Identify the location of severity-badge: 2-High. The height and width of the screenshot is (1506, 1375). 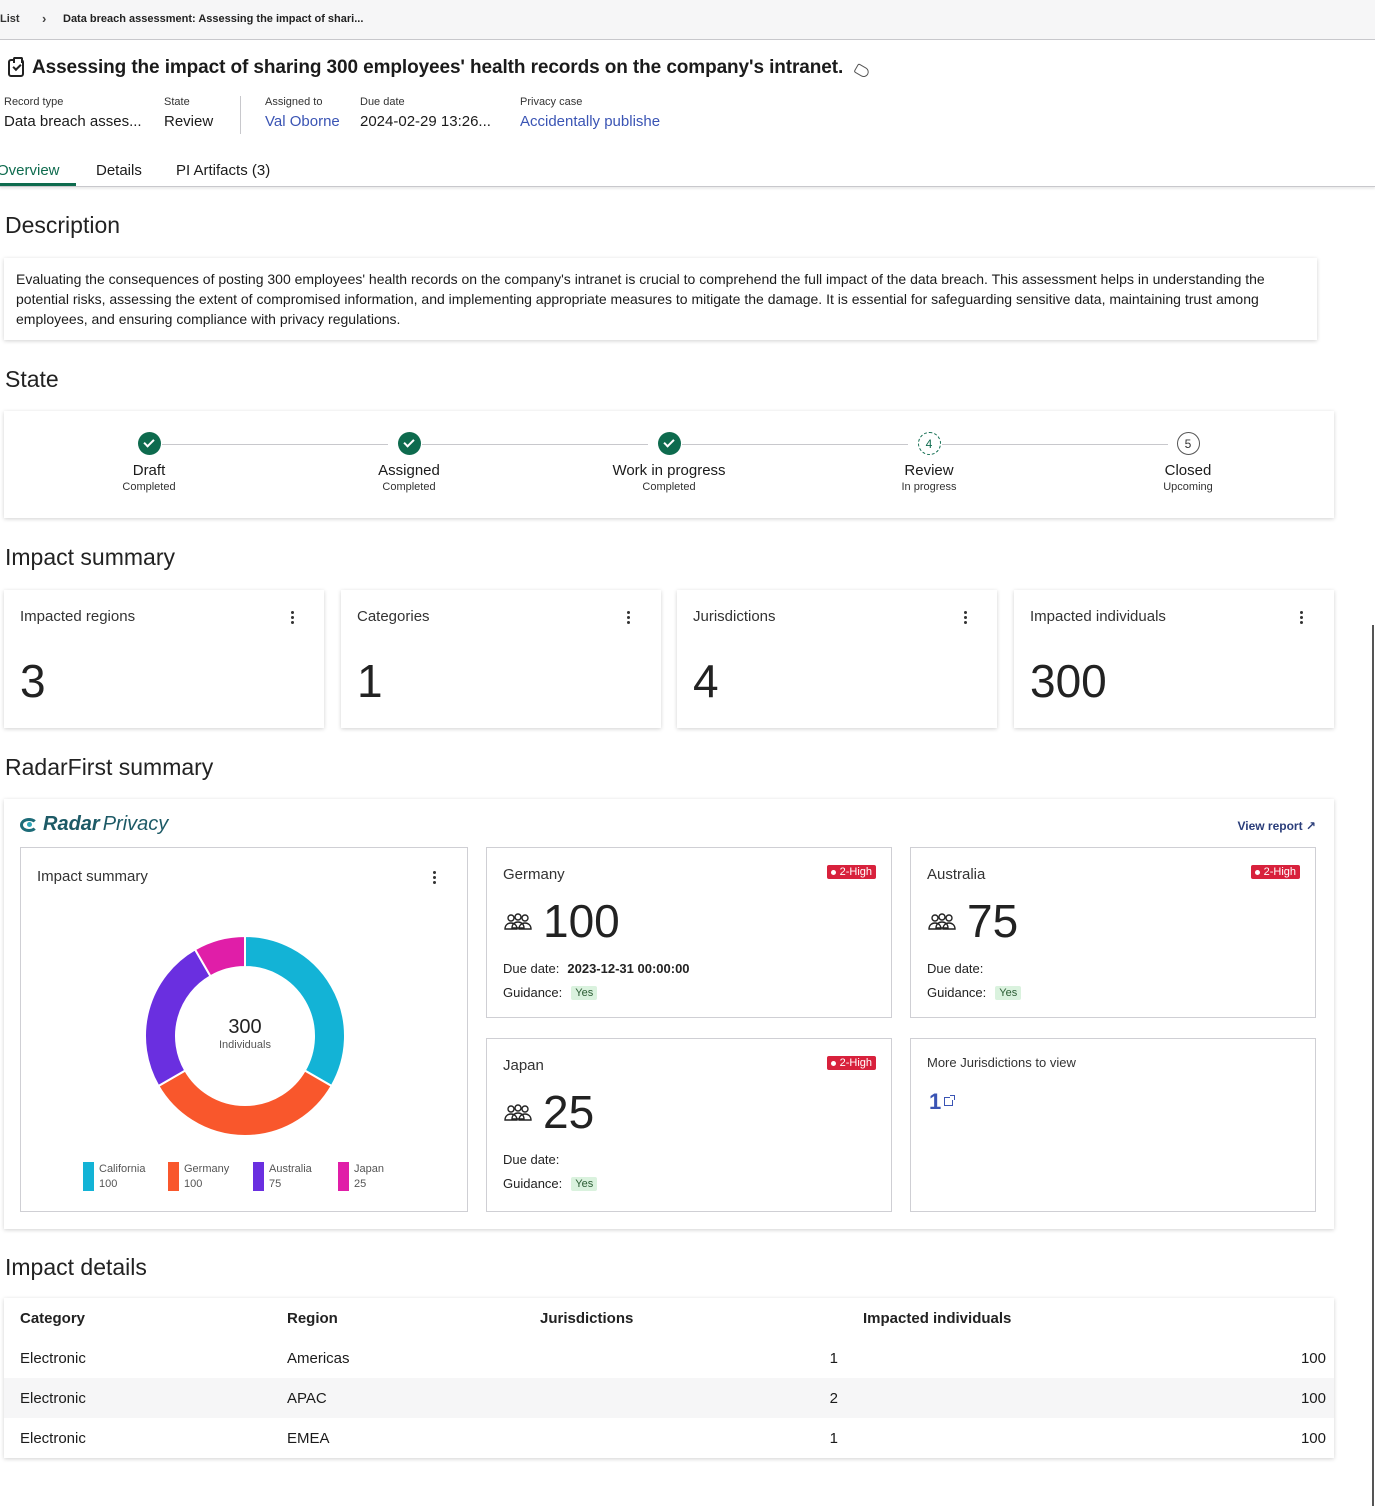
(851, 872).